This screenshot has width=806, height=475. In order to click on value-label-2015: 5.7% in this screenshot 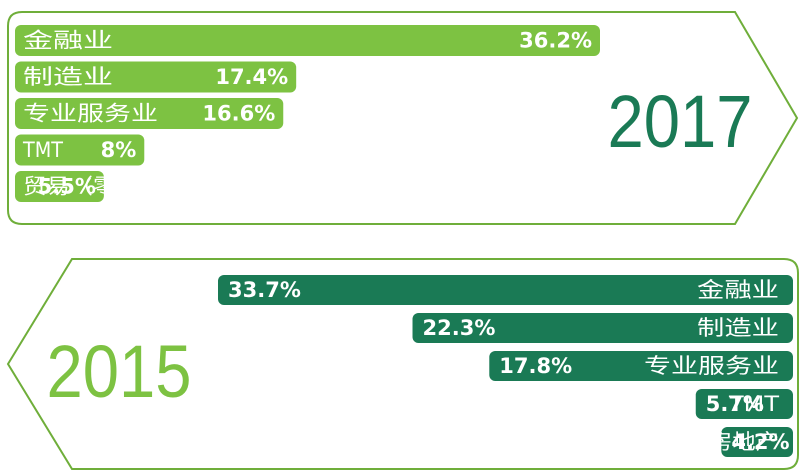, I will do `click(735, 404)`.